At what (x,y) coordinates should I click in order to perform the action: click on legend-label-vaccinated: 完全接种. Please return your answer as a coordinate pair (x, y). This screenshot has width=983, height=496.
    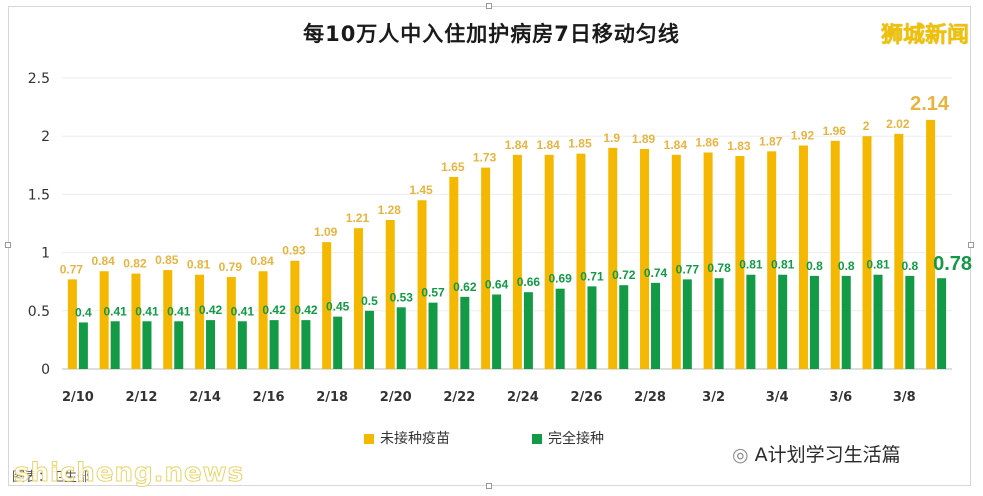
    Looking at the image, I should click on (576, 439).